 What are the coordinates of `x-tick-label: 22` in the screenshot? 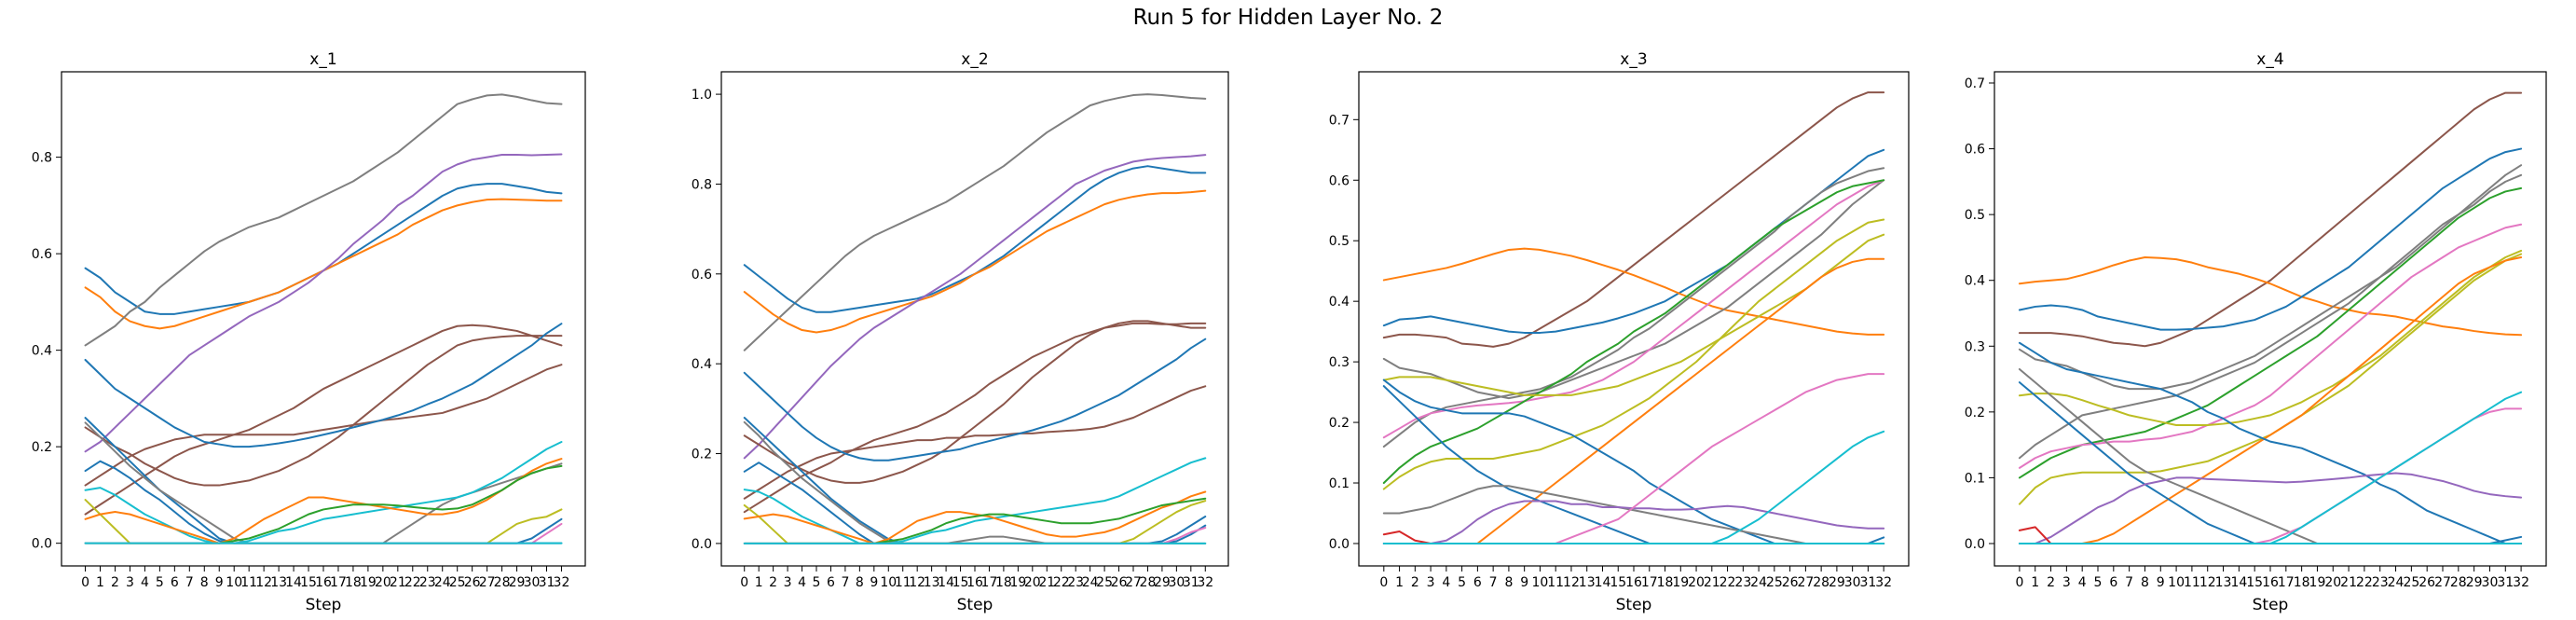 It's located at (1728, 582).